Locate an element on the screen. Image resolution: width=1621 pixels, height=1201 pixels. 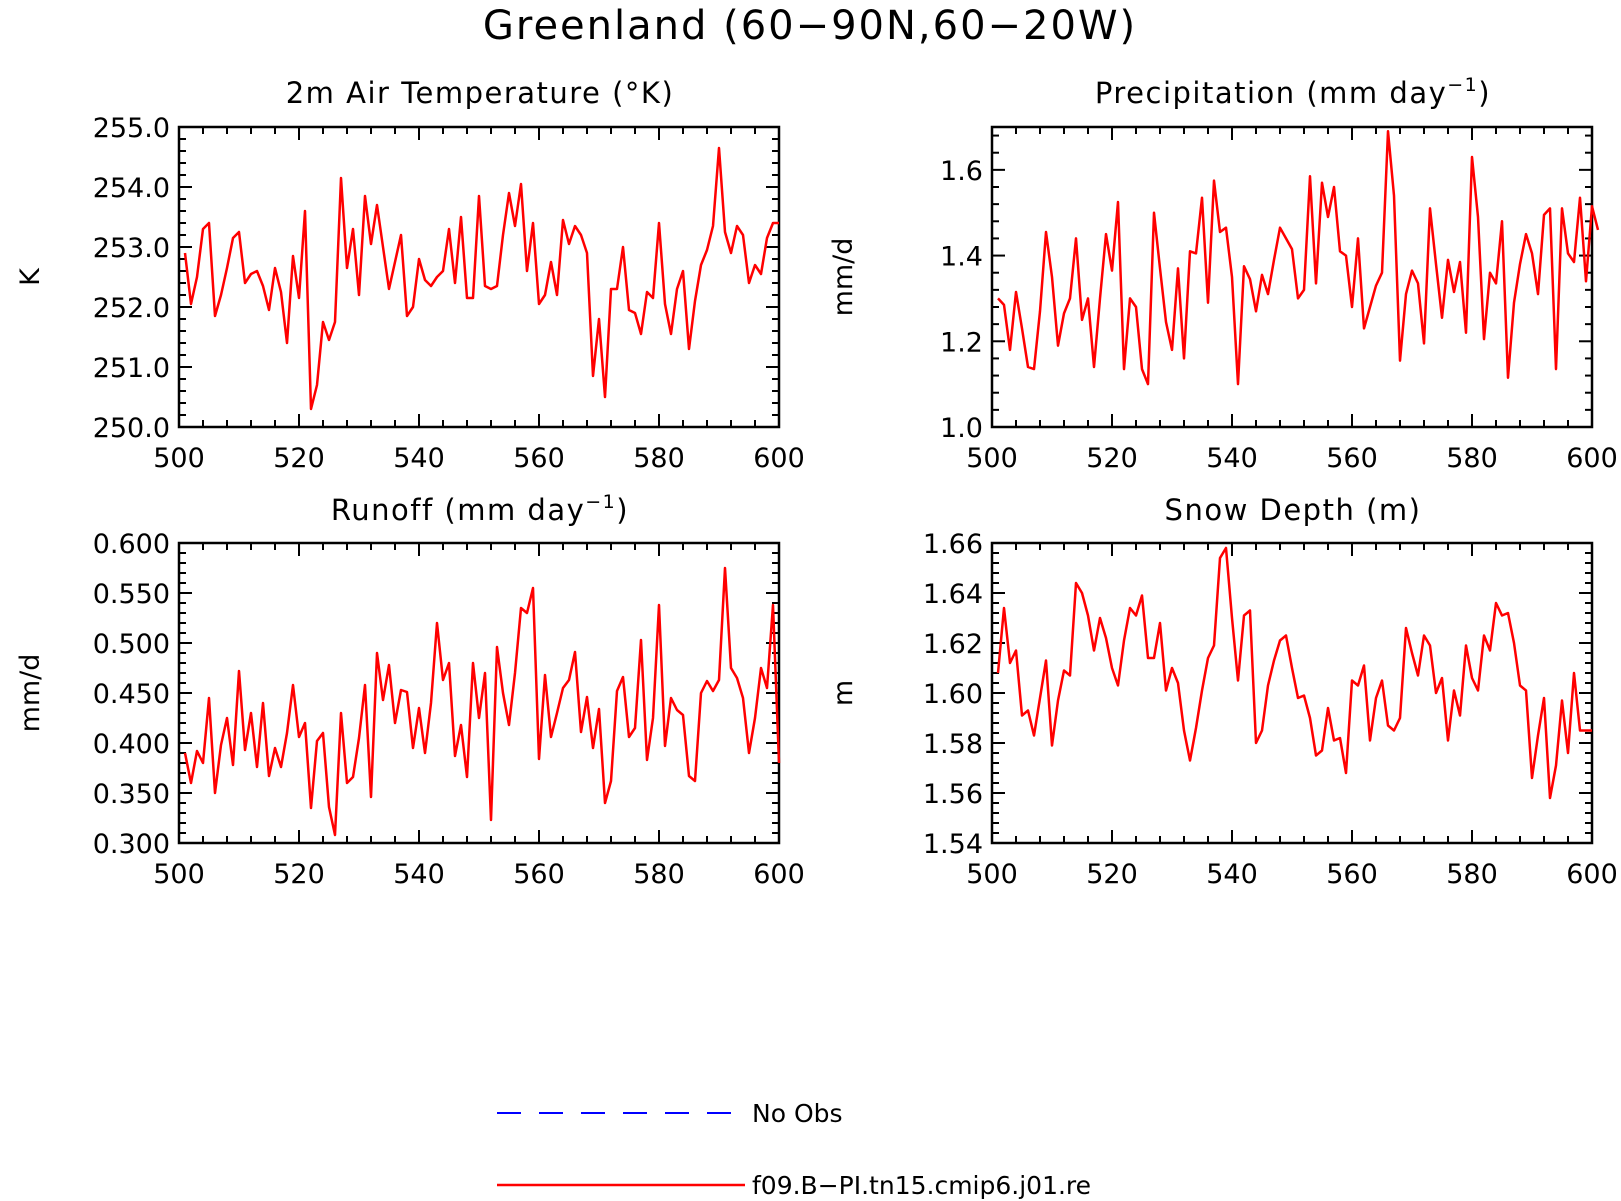
y-tick-label: 1.56 is located at coordinates (953, 794).